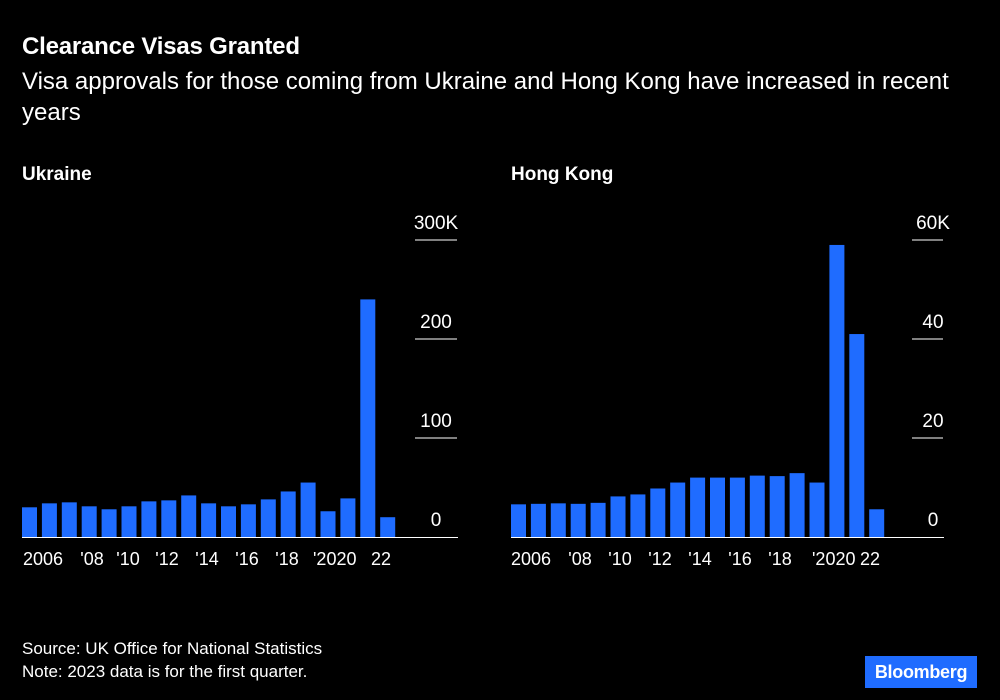 The width and height of the screenshot is (1000, 700). Describe the element at coordinates (870, 559) in the screenshot. I see `x-tick-label-hong-kong: 22` at that location.